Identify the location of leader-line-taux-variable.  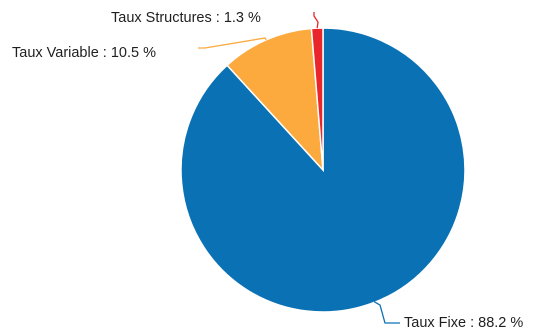
(232, 43).